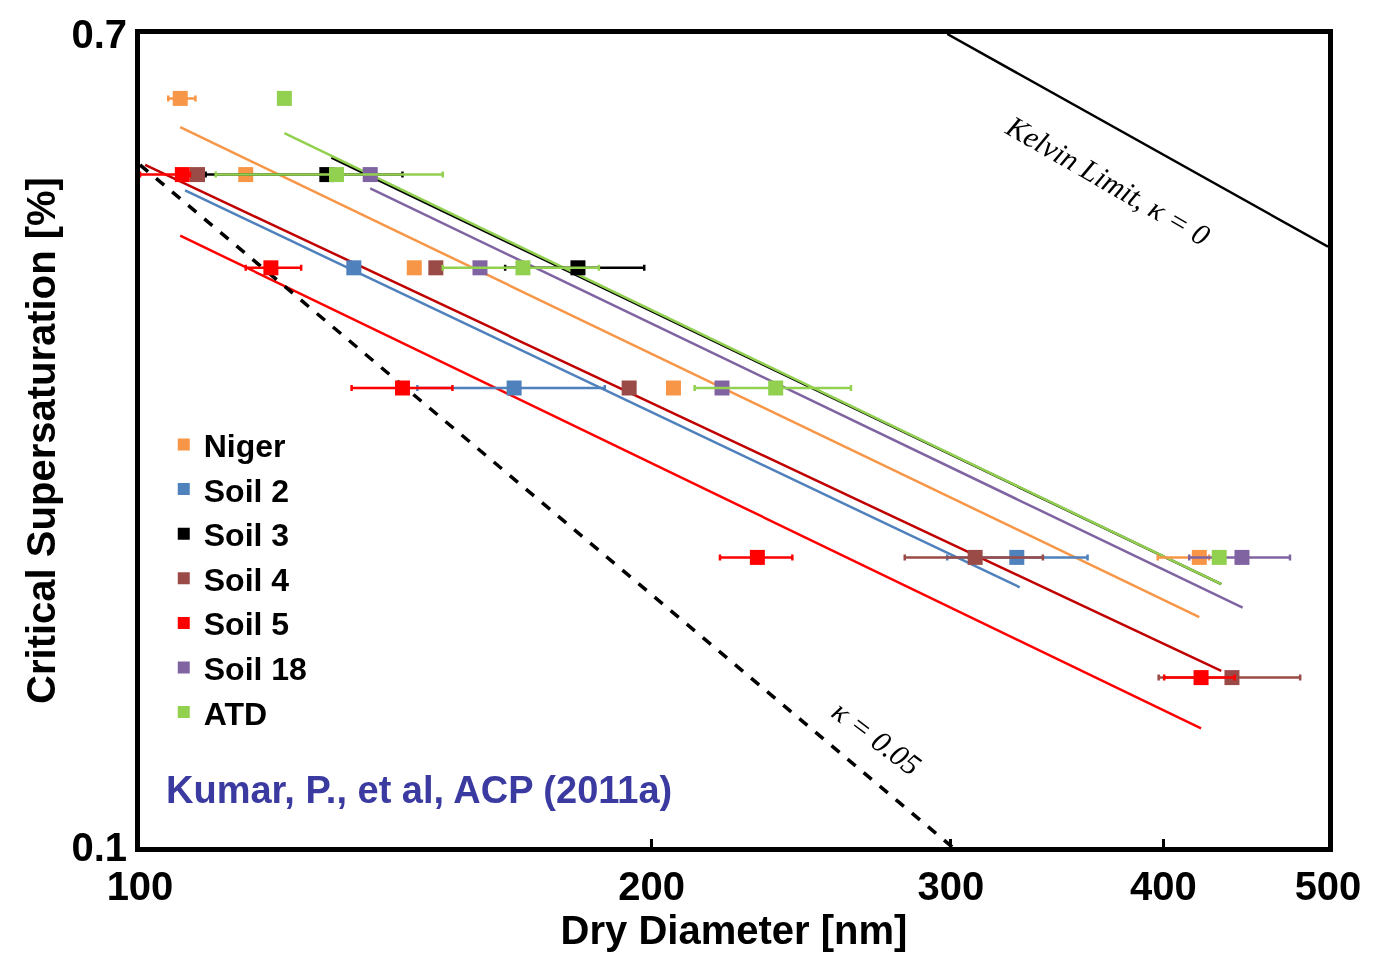  Describe the element at coordinates (734, 930) in the screenshot. I see `x-axis-title: Dry Diameter [nm]` at that location.